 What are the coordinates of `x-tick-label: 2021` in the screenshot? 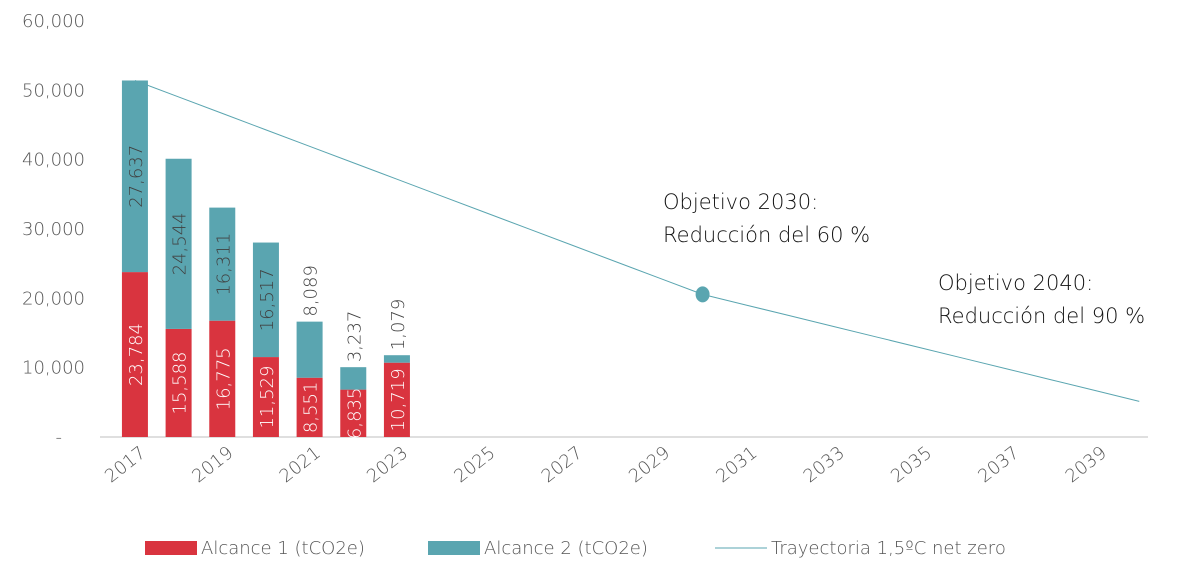 It's located at (300, 464).